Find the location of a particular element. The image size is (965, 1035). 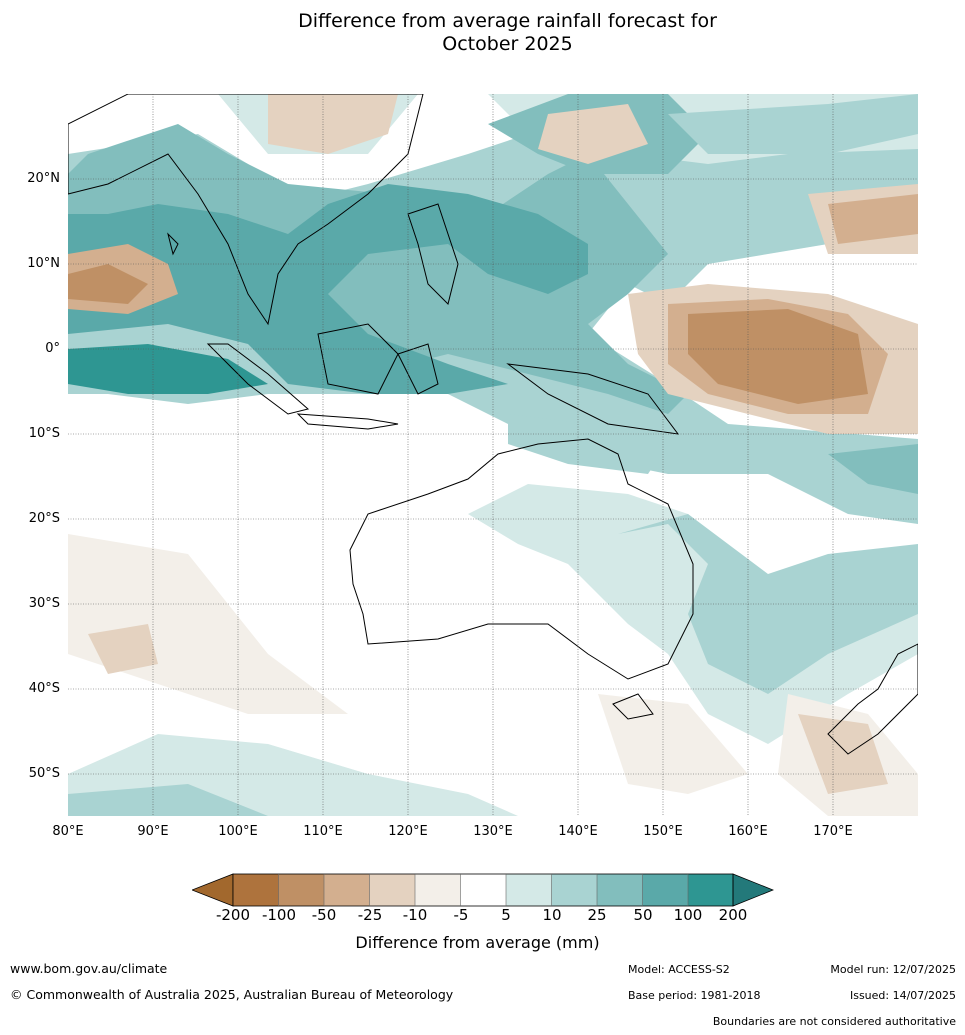

lat-label-20n: 20°N is located at coordinates (43, 178).